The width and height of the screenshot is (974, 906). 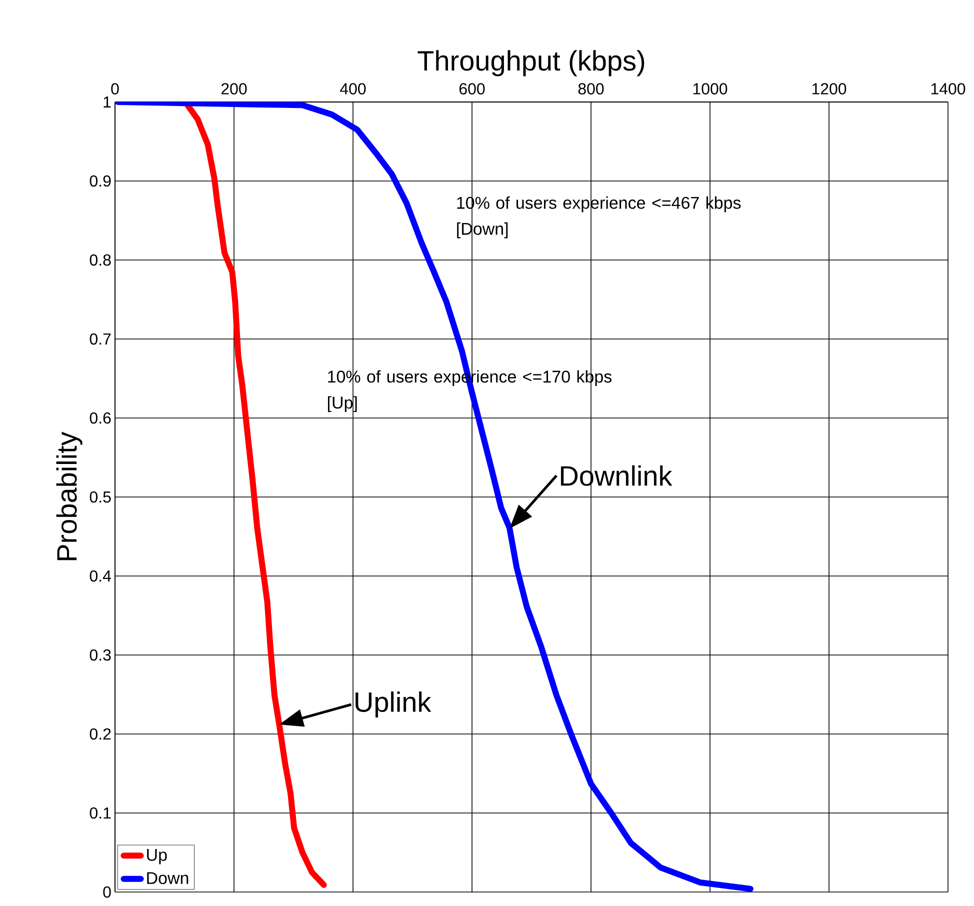 What do you see at coordinates (100, 260) in the screenshot?
I see `y-tick-label: 0.8` at bounding box center [100, 260].